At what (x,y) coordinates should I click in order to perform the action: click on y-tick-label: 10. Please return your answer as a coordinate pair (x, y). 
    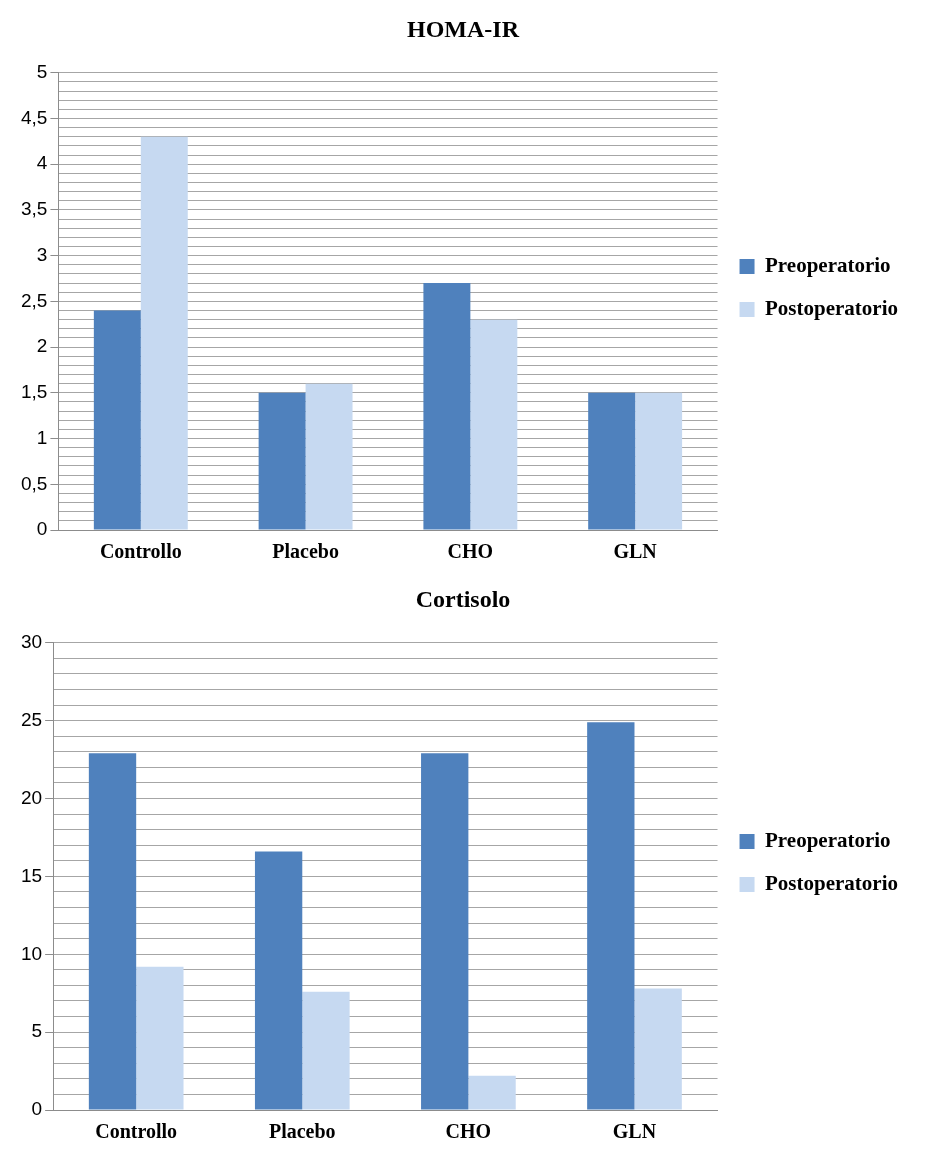
    Looking at the image, I should click on (31, 953).